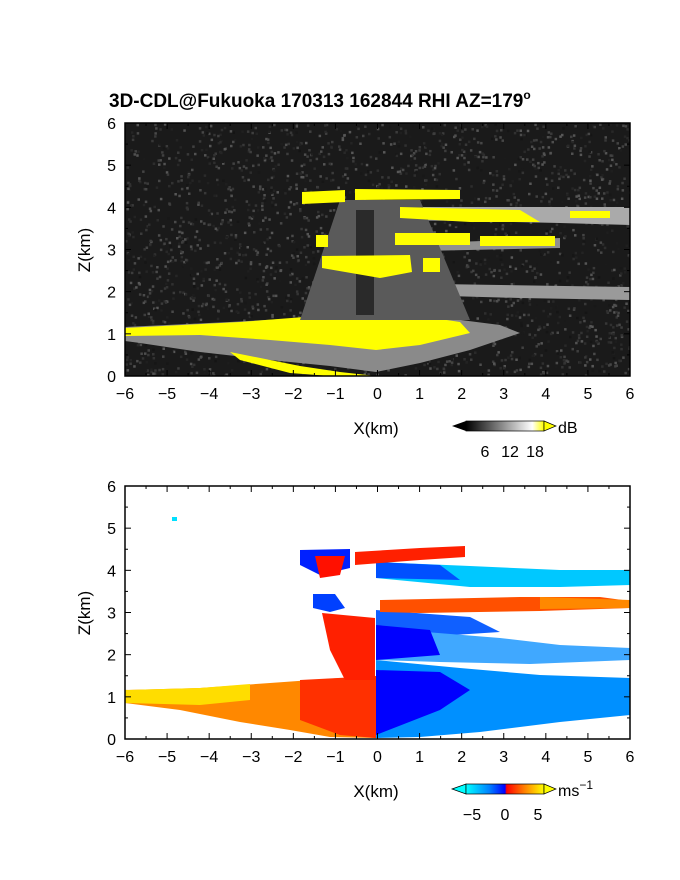 The image size is (680, 880). I want to click on bottom-x-tick-label: 4, so click(545, 757).